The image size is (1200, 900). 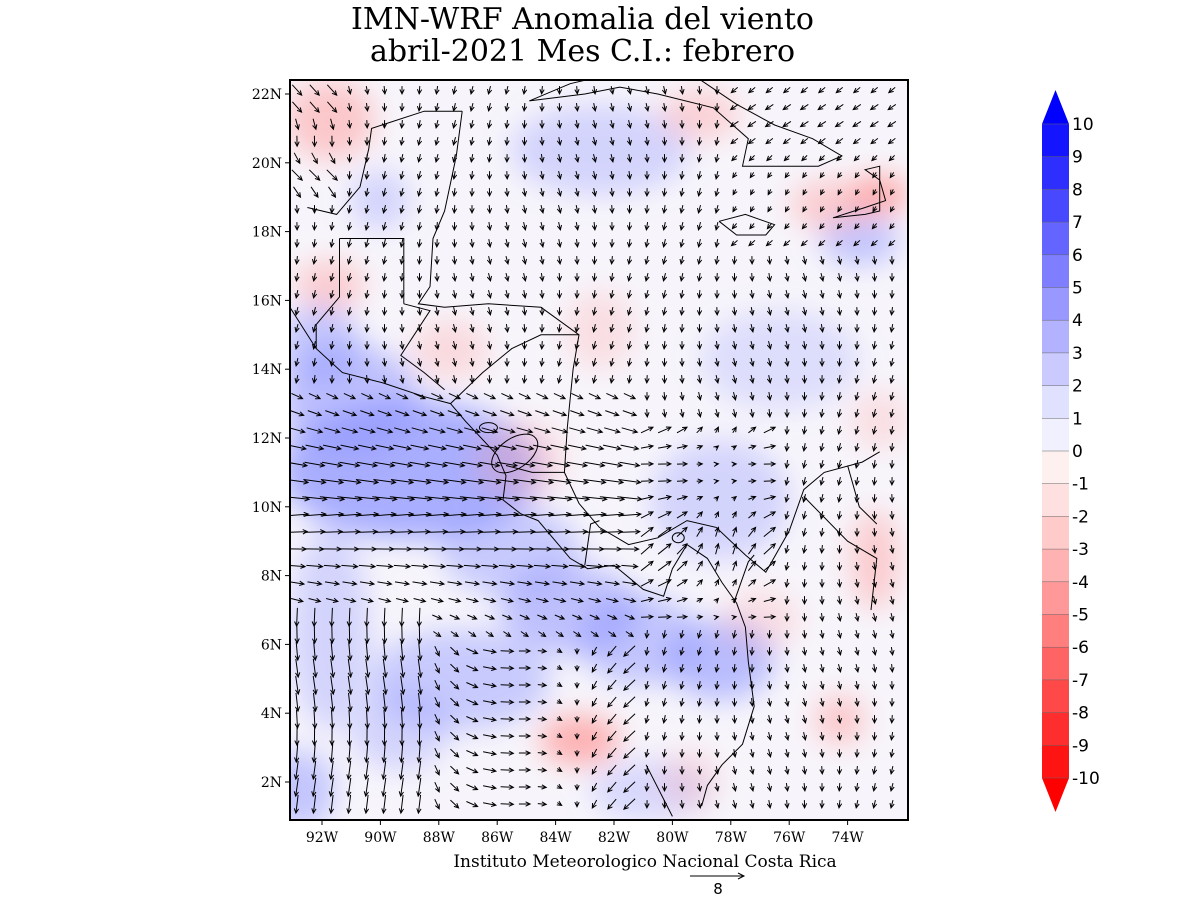 I want to click on lat-tick-label: 8N, so click(x=271, y=577).